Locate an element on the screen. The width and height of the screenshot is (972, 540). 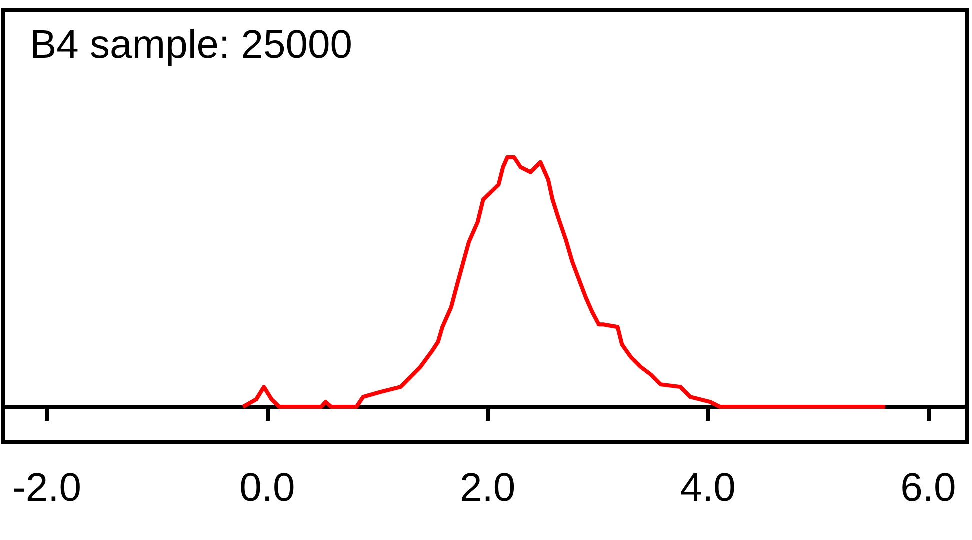
x-tick-label: 4.0 is located at coordinates (708, 488).